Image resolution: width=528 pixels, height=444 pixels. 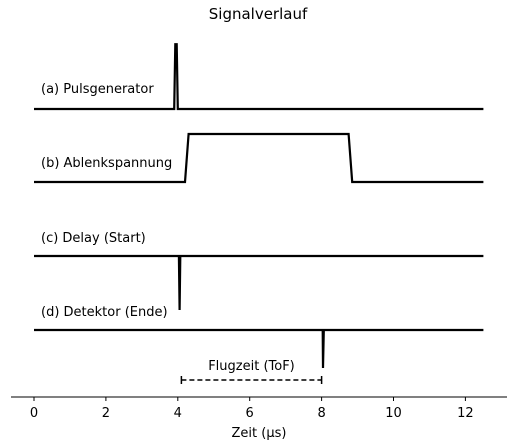 What do you see at coordinates (393, 413) in the screenshot?
I see `x-tick-label: 10` at bounding box center [393, 413].